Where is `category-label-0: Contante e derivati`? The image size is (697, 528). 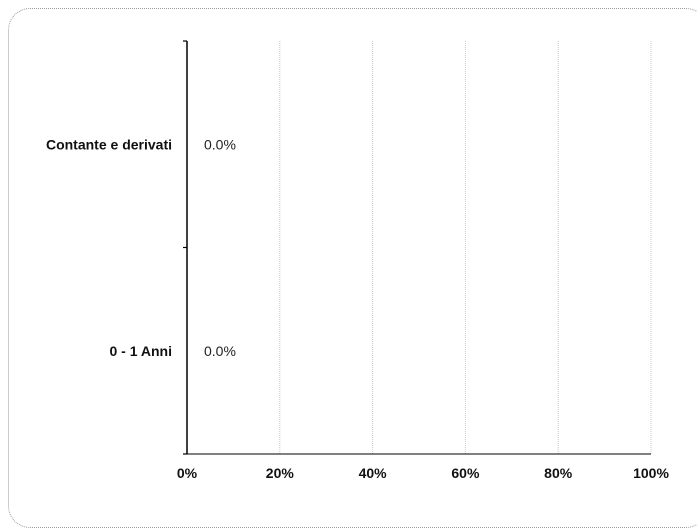
category-label-0: Contante e derivati is located at coordinates (109, 144).